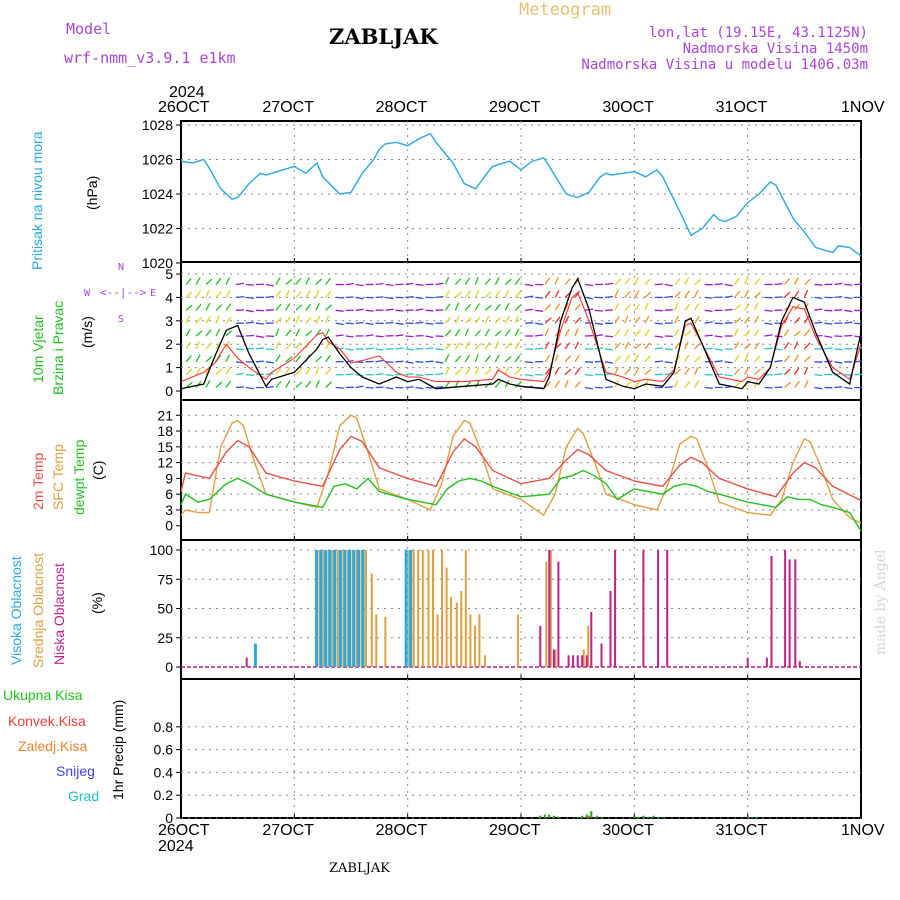 Image resolution: width=900 pixels, height=900 pixels. What do you see at coordinates (75, 771) in the screenshot?
I see `precip-legend-snow: Snijeg` at bounding box center [75, 771].